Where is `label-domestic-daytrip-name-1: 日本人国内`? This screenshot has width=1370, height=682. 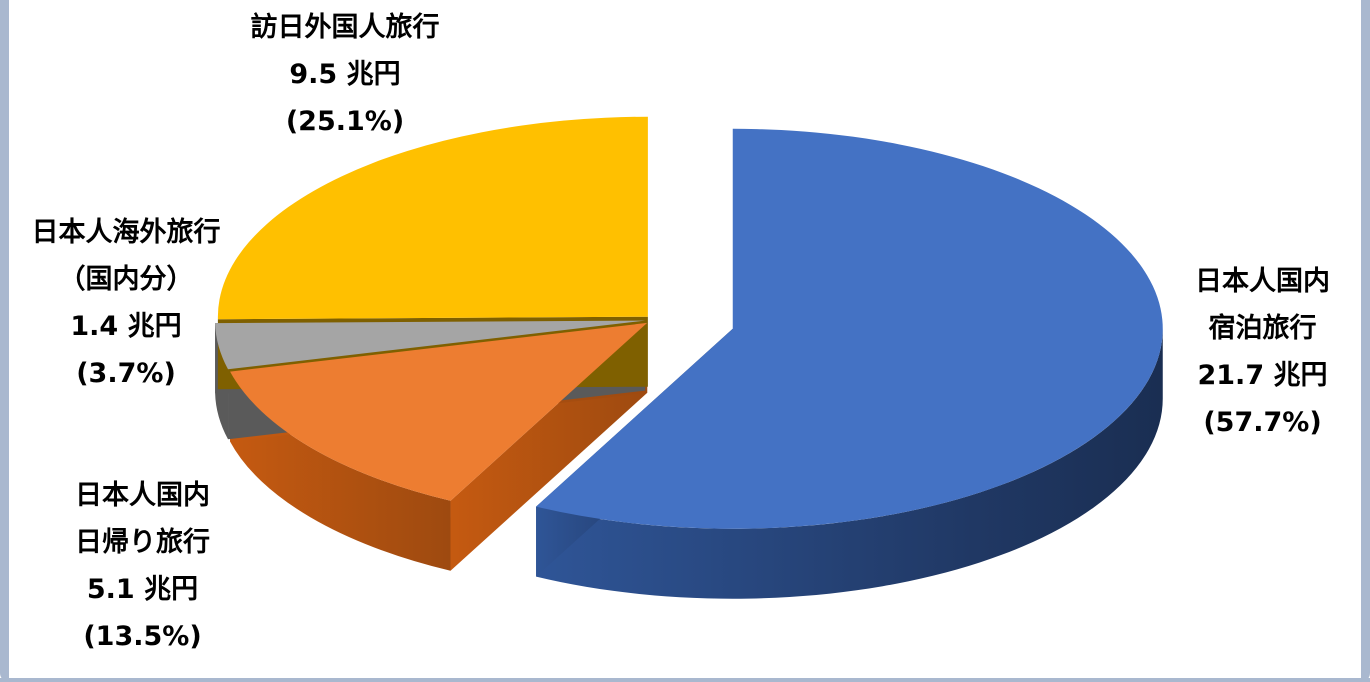
label-domestic-daytrip-name-1: 日本人国内 is located at coordinates (142, 495).